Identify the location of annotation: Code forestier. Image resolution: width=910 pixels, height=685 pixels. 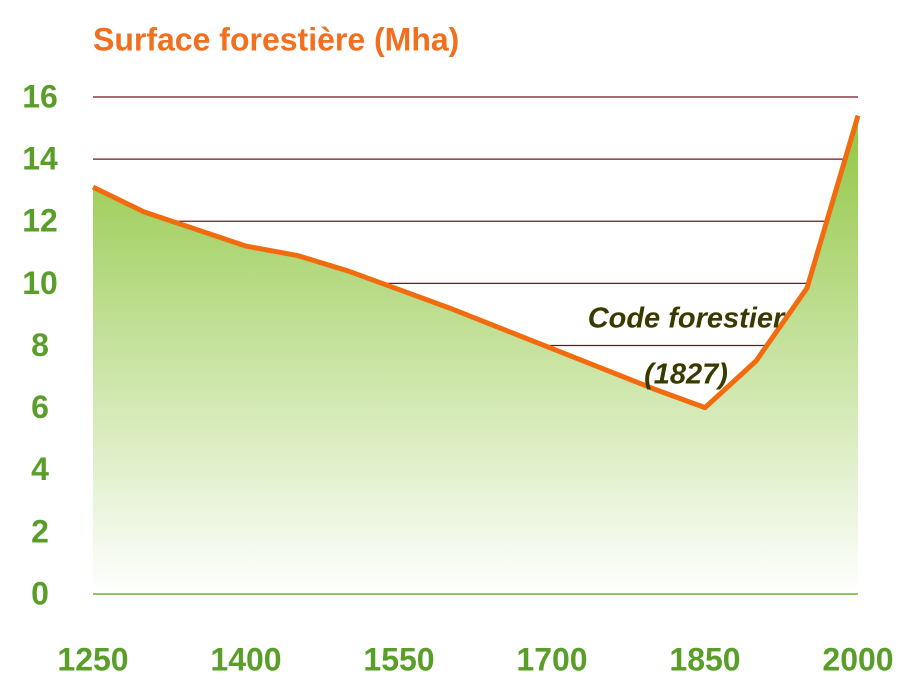
(687, 319).